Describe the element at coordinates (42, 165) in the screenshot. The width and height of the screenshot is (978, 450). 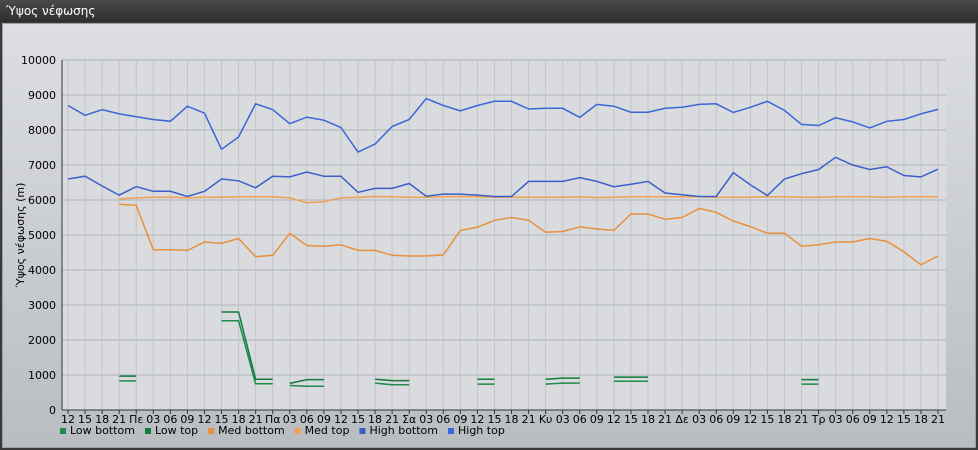
I see `y-tick-label: 7000` at that location.